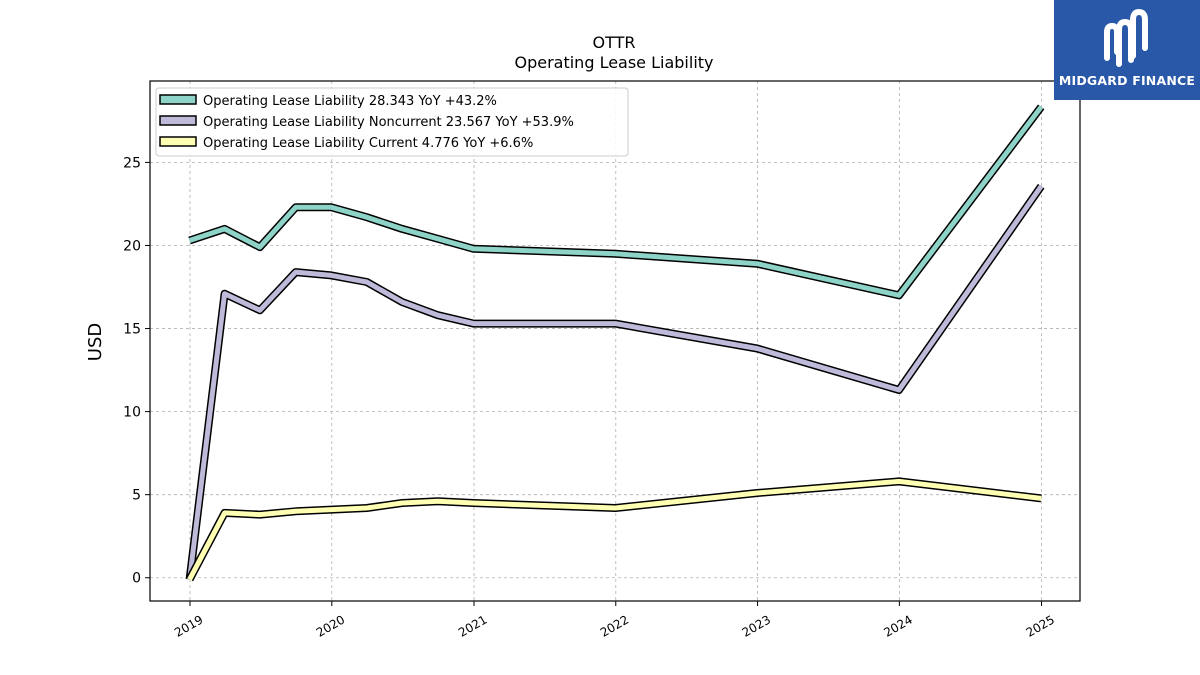  Describe the element at coordinates (132, 330) in the screenshot. I see `y-tick-label: 15` at that location.